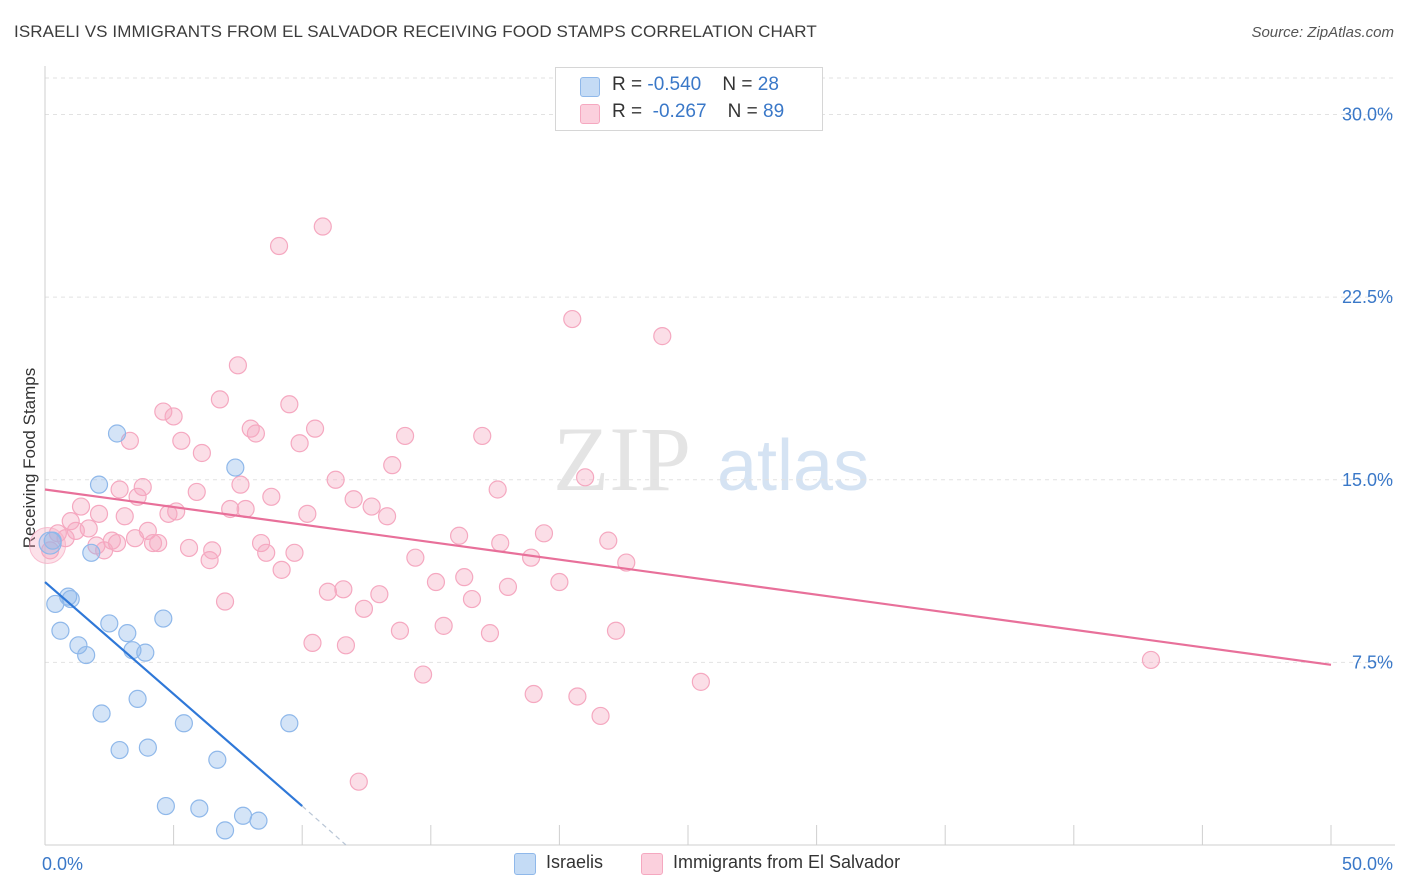 This screenshot has width=1406, height=892. What do you see at coordinates (173, 694) in the screenshot?
I see `regression-line-israelis` at bounding box center [173, 694].